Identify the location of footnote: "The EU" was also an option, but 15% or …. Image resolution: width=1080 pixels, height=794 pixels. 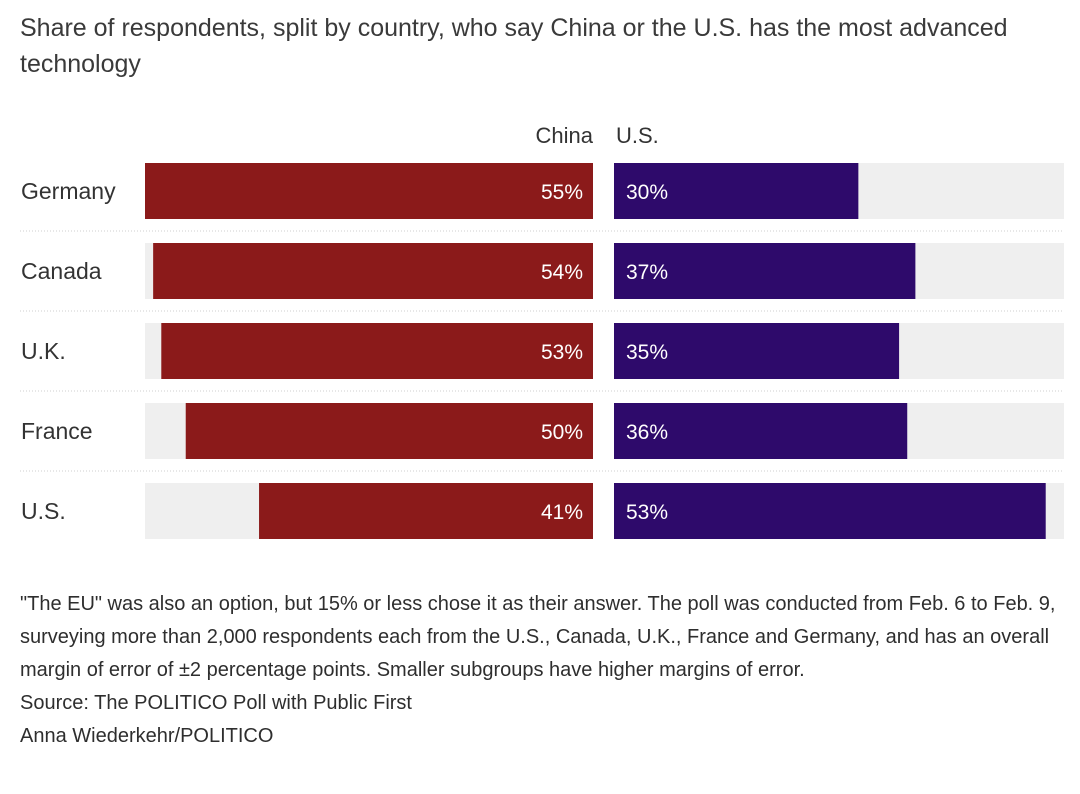
(538, 637).